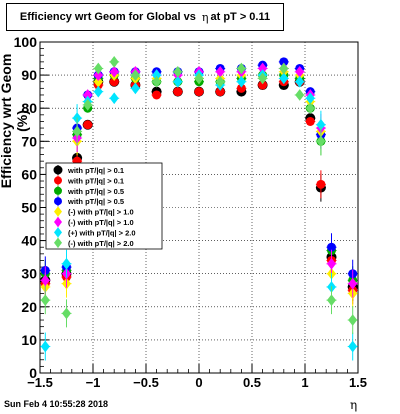  What do you see at coordinates (252, 382) in the screenshot?
I see `x-tick-label: 0.5` at bounding box center [252, 382].